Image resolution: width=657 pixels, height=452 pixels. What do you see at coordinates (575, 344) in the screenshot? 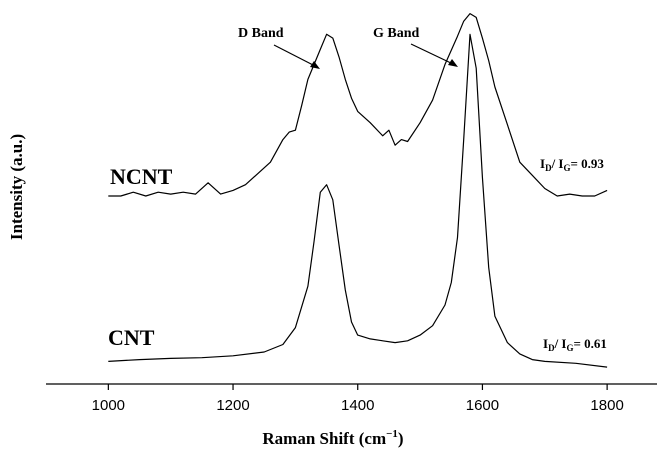
I see `cnt-ratio-label: ID/ IG= 0.61` at bounding box center [575, 344].